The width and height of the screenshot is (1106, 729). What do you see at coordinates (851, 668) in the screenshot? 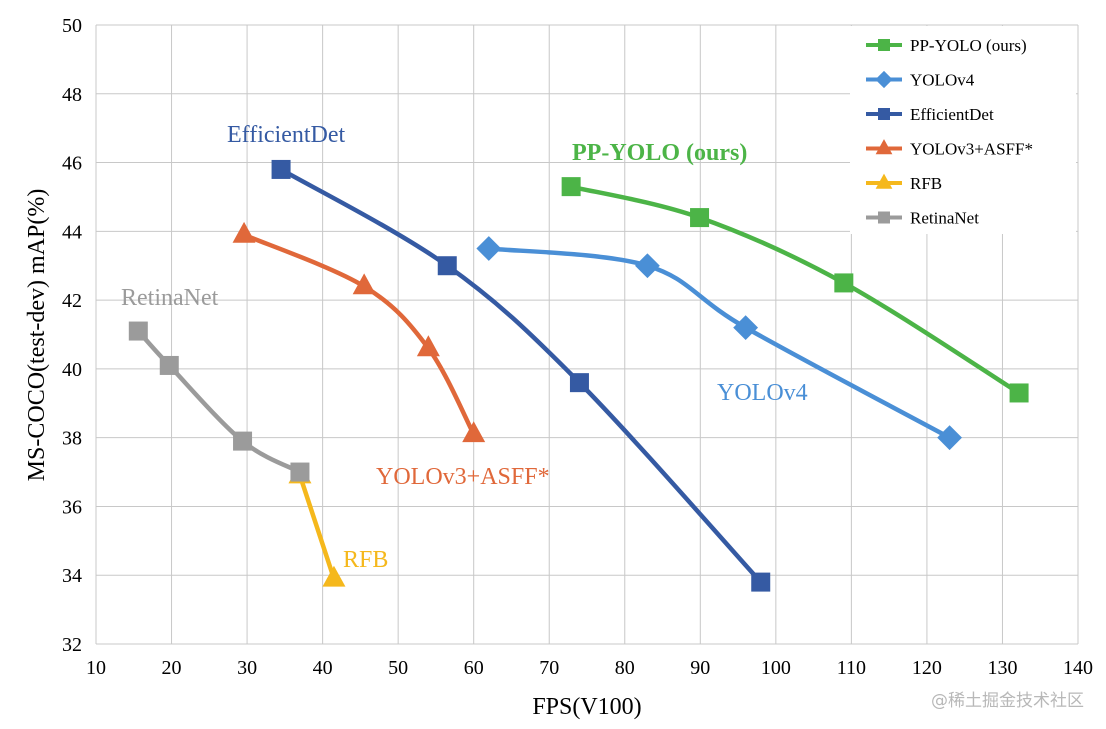
I see `x-tick-label: 110` at bounding box center [851, 668].